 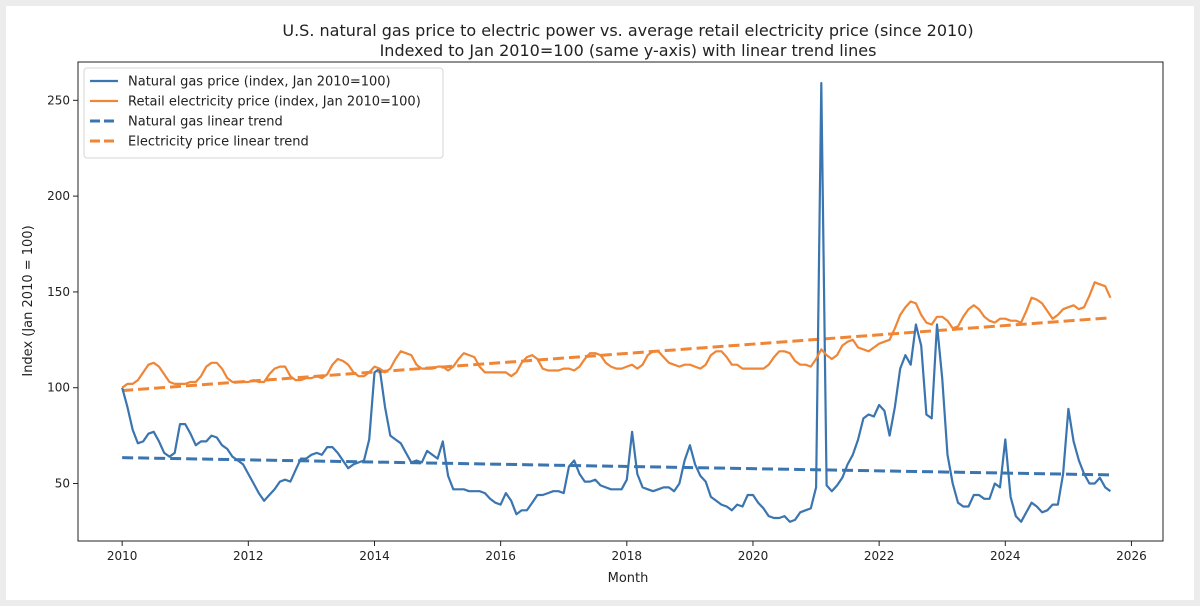 I want to click on legend-label: Natural gas linear trend, so click(x=205, y=122).